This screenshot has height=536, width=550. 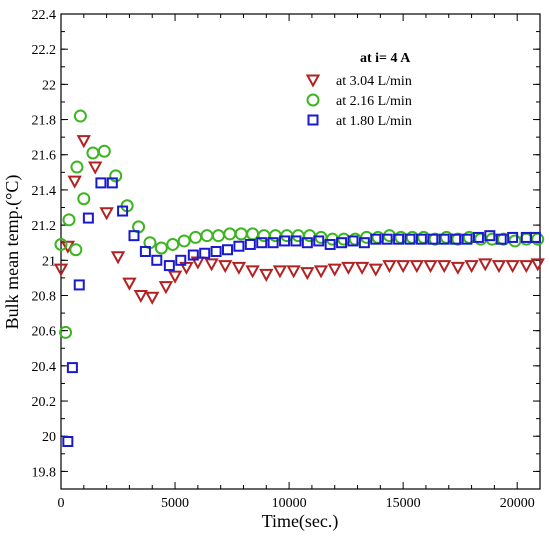 I want to click on legend-items: at 3.04 L/min at 2.16 L/min at 1.80 L/min, so click(x=358, y=101).